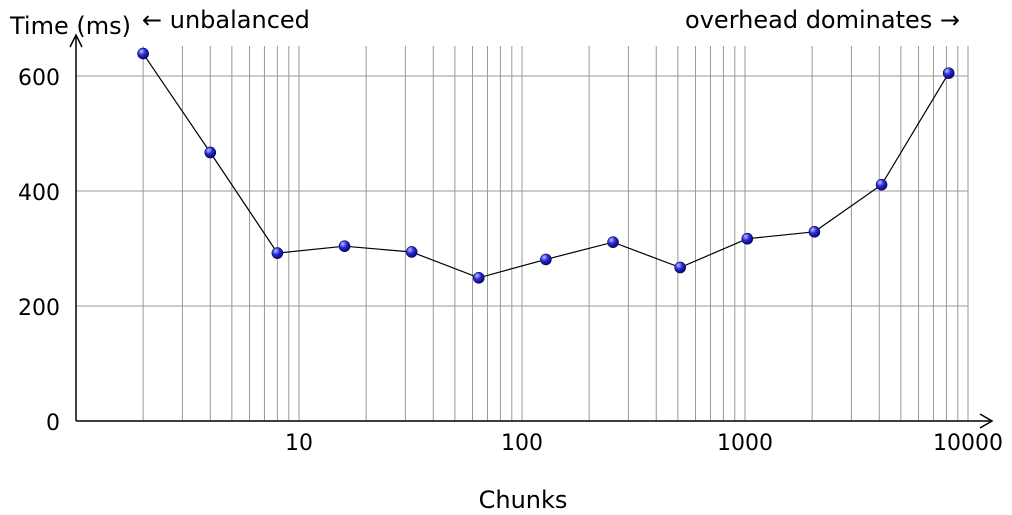 The width and height of the screenshot is (1012, 515). What do you see at coordinates (745, 443) in the screenshot?
I see `x-tick-label: 1000` at bounding box center [745, 443].